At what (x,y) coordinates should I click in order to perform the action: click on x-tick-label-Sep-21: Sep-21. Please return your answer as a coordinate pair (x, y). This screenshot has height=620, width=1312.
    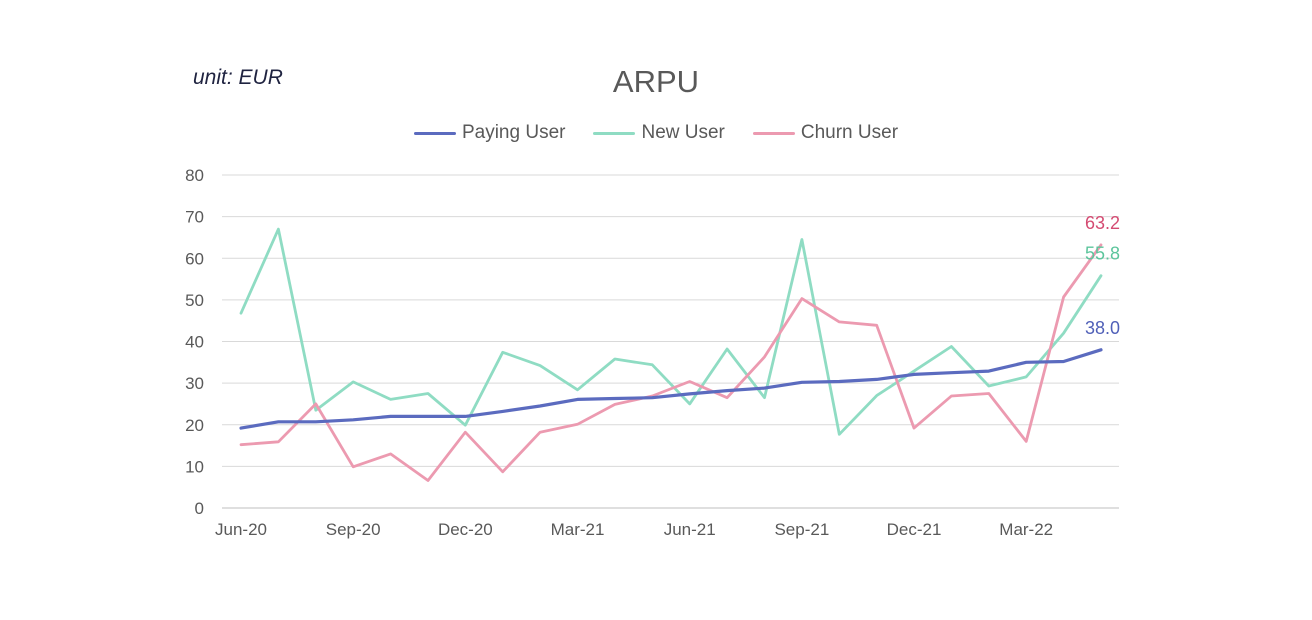
    Looking at the image, I should click on (801, 529).